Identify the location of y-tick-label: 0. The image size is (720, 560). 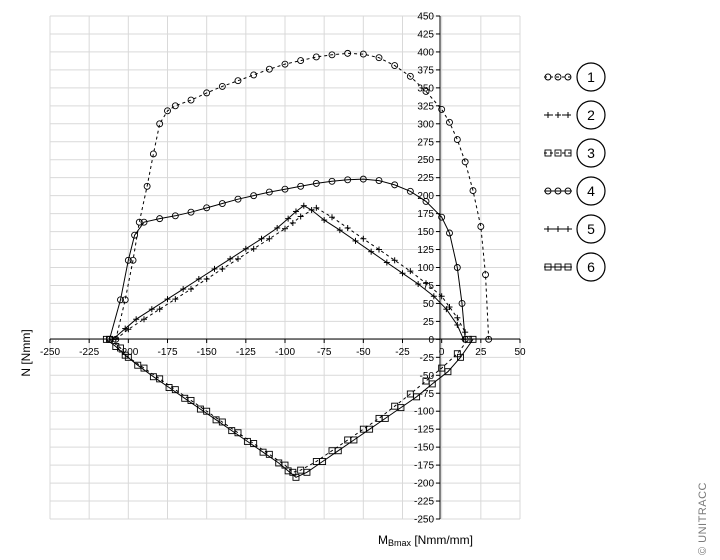
(431, 340).